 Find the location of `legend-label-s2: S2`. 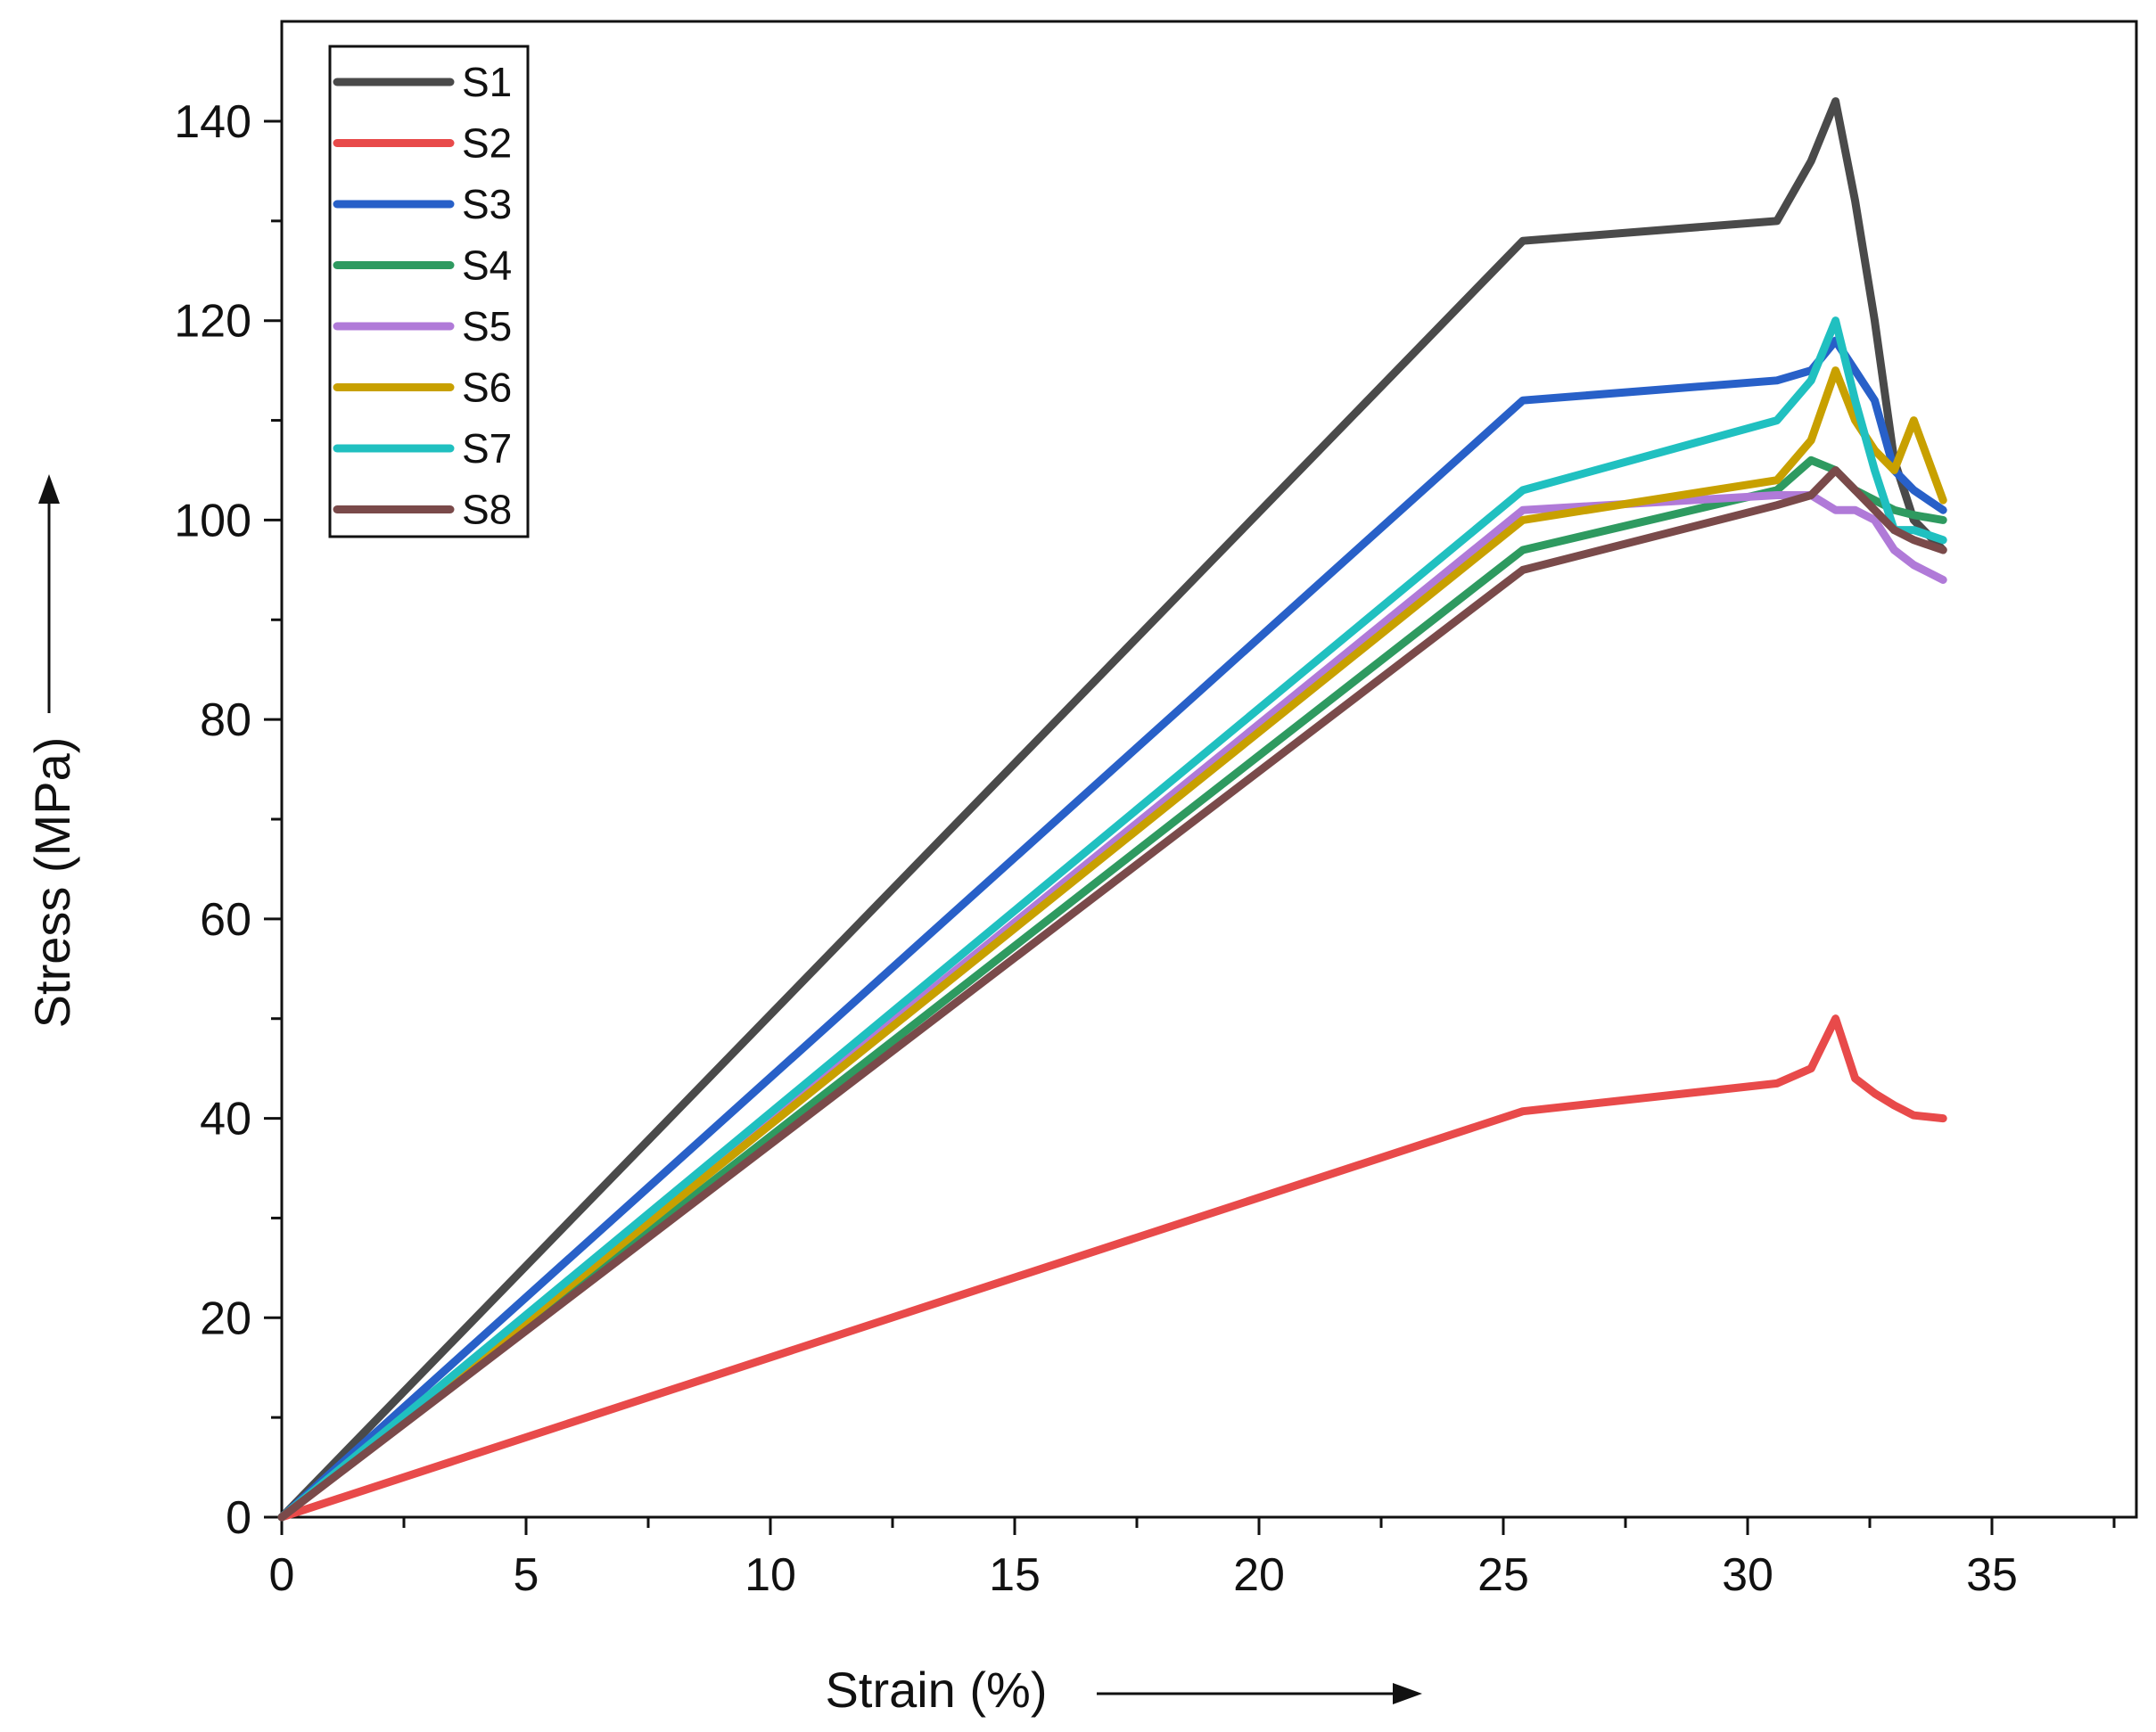

legend-label-s2: S2 is located at coordinates (487, 143).